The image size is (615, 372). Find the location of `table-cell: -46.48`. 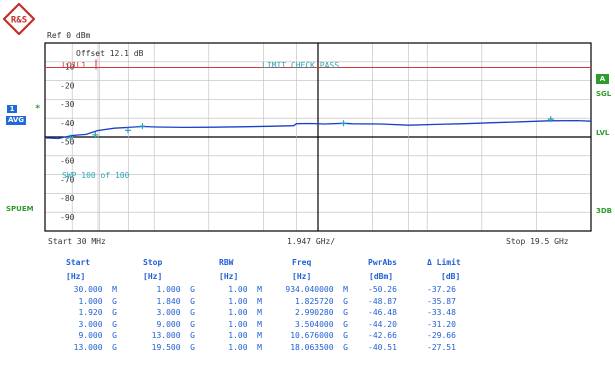

table-cell: -46.48 is located at coordinates (382, 313).